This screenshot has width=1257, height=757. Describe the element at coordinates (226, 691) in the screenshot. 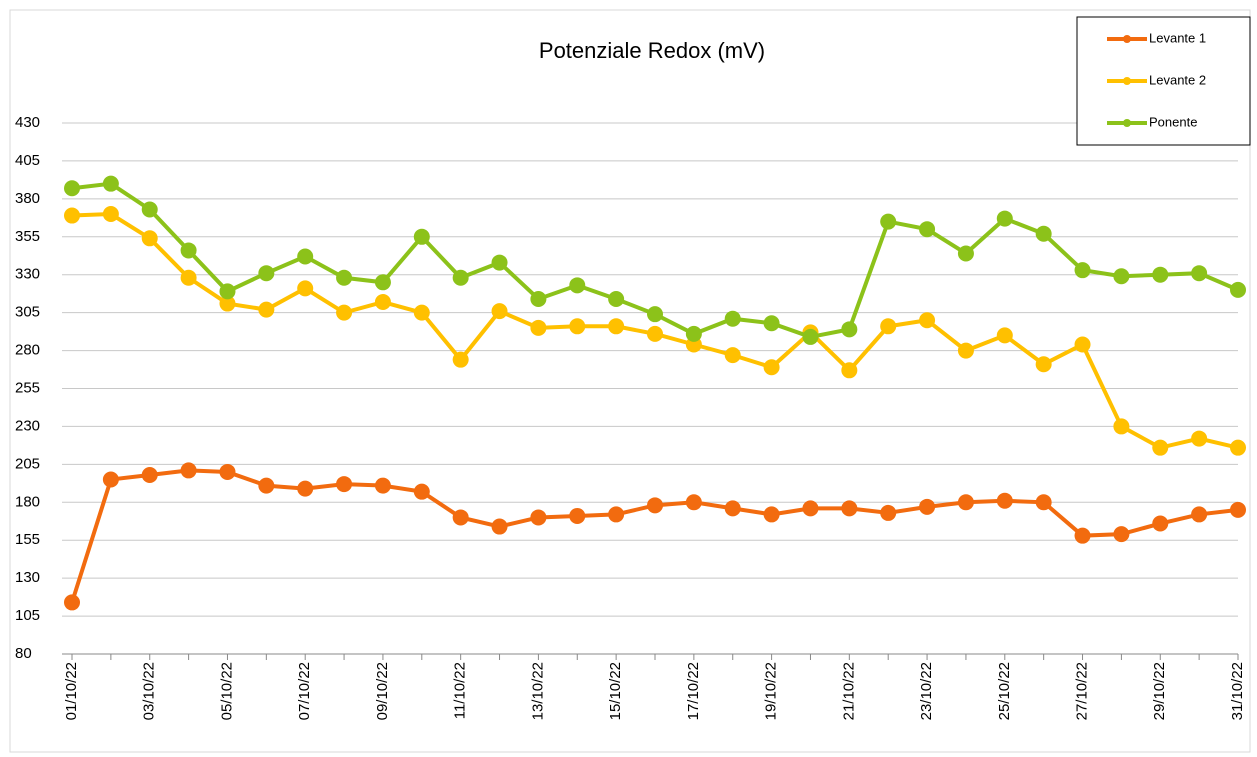

I see `x-tick-label: 05/10/22` at that location.